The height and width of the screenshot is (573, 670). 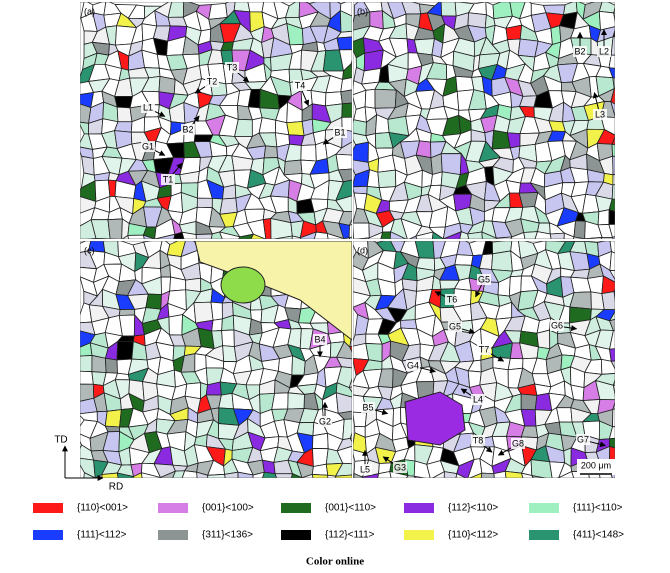 I want to click on legend-label: {001}<100>, so click(x=228, y=508).